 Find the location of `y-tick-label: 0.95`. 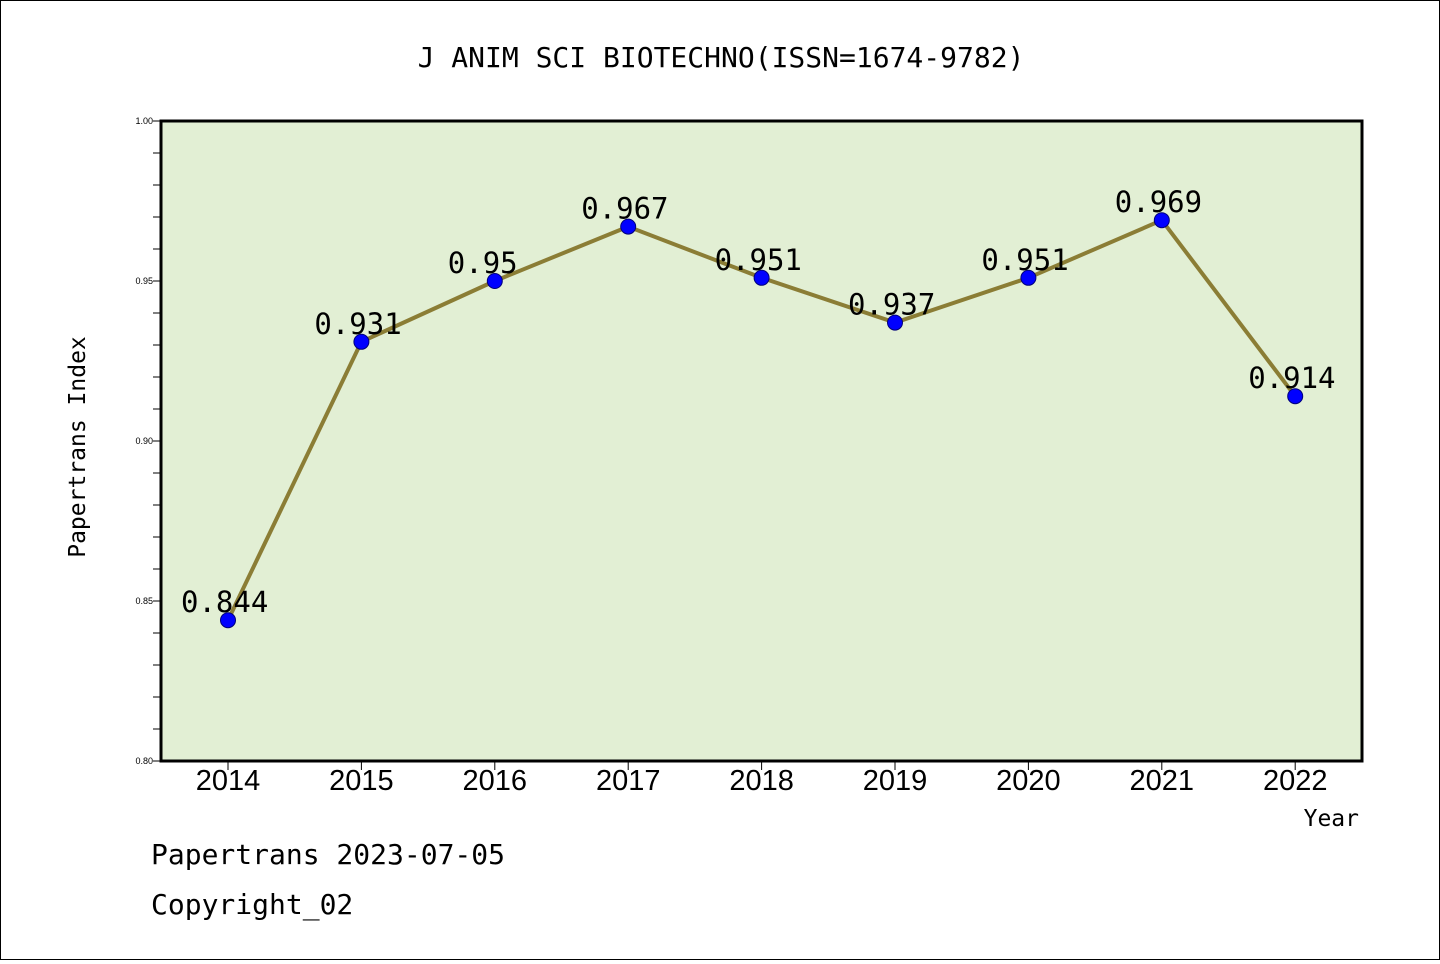

y-tick-label: 0.95 is located at coordinates (144, 281).